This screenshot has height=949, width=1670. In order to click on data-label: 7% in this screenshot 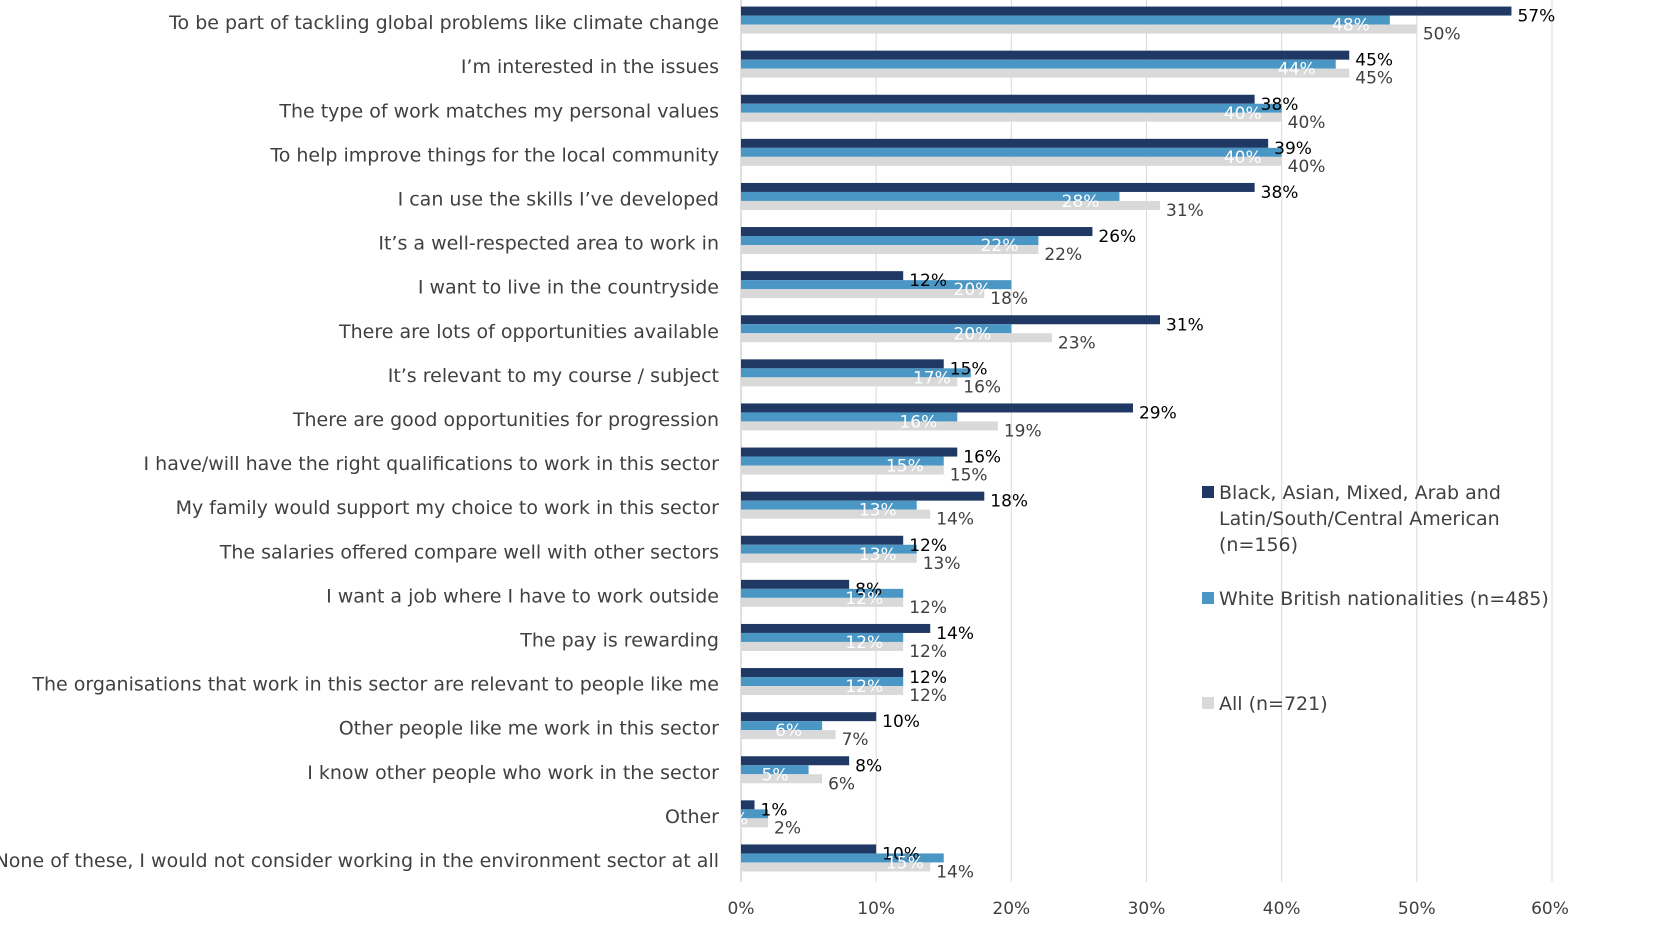, I will do `click(855, 740)`.